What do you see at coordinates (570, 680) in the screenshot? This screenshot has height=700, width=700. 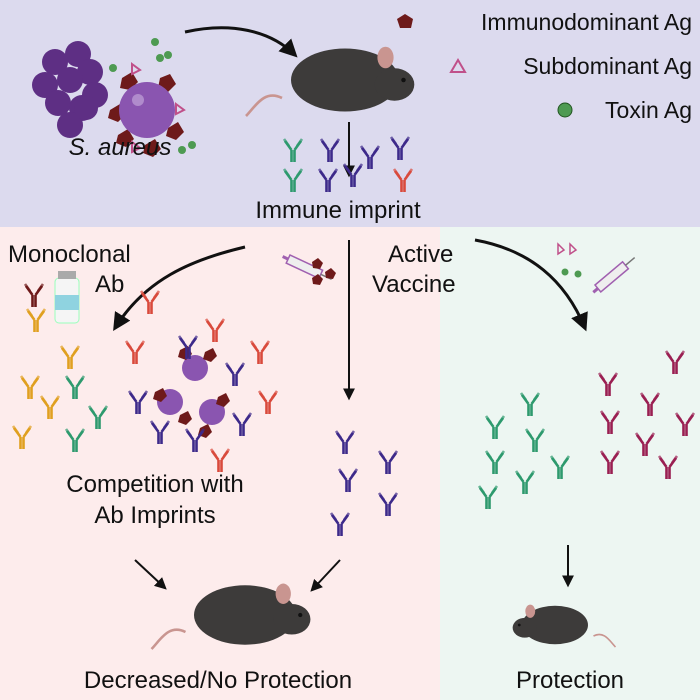 I see `good-outcome-label: Protection` at bounding box center [570, 680].